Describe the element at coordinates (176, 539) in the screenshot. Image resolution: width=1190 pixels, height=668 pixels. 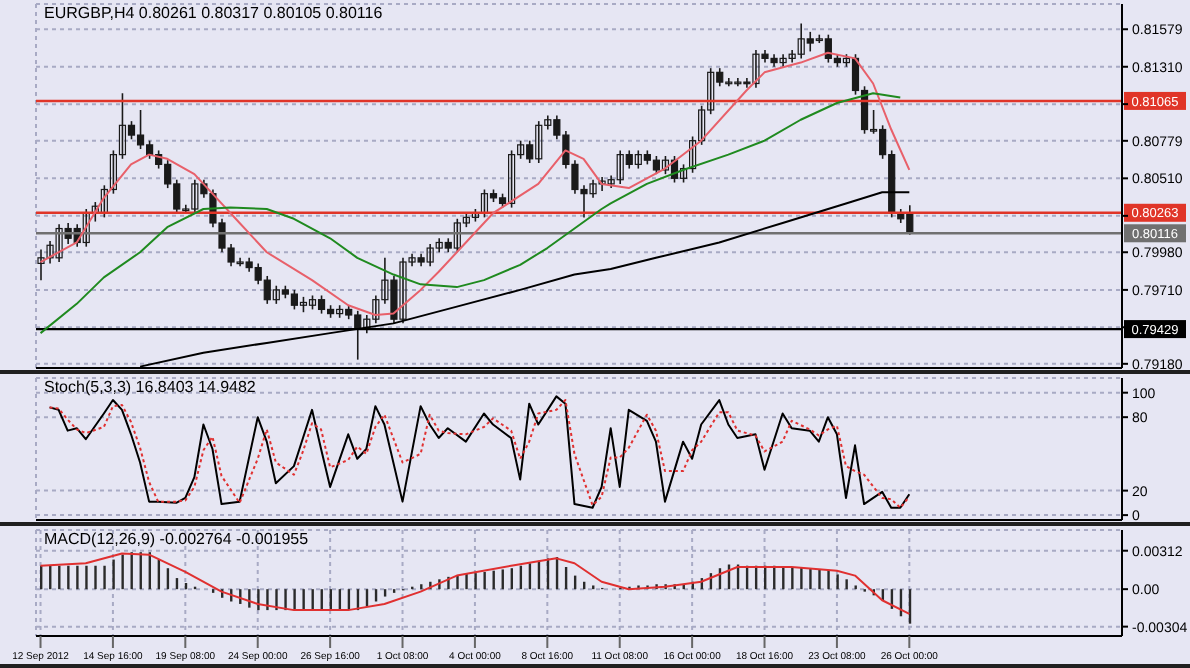
I see `chart-title: MACD(12,26,9) -0.002764 -0.001955` at that location.